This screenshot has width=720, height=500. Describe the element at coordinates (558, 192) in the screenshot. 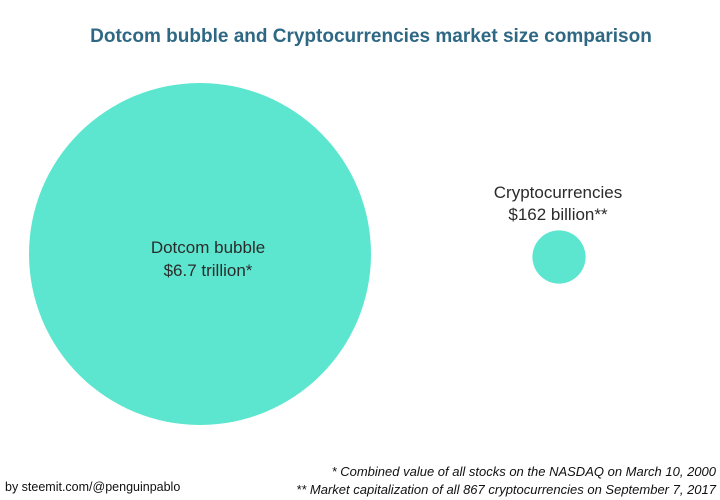

I see `crypto-name-label: Cryptocurrencies` at that location.